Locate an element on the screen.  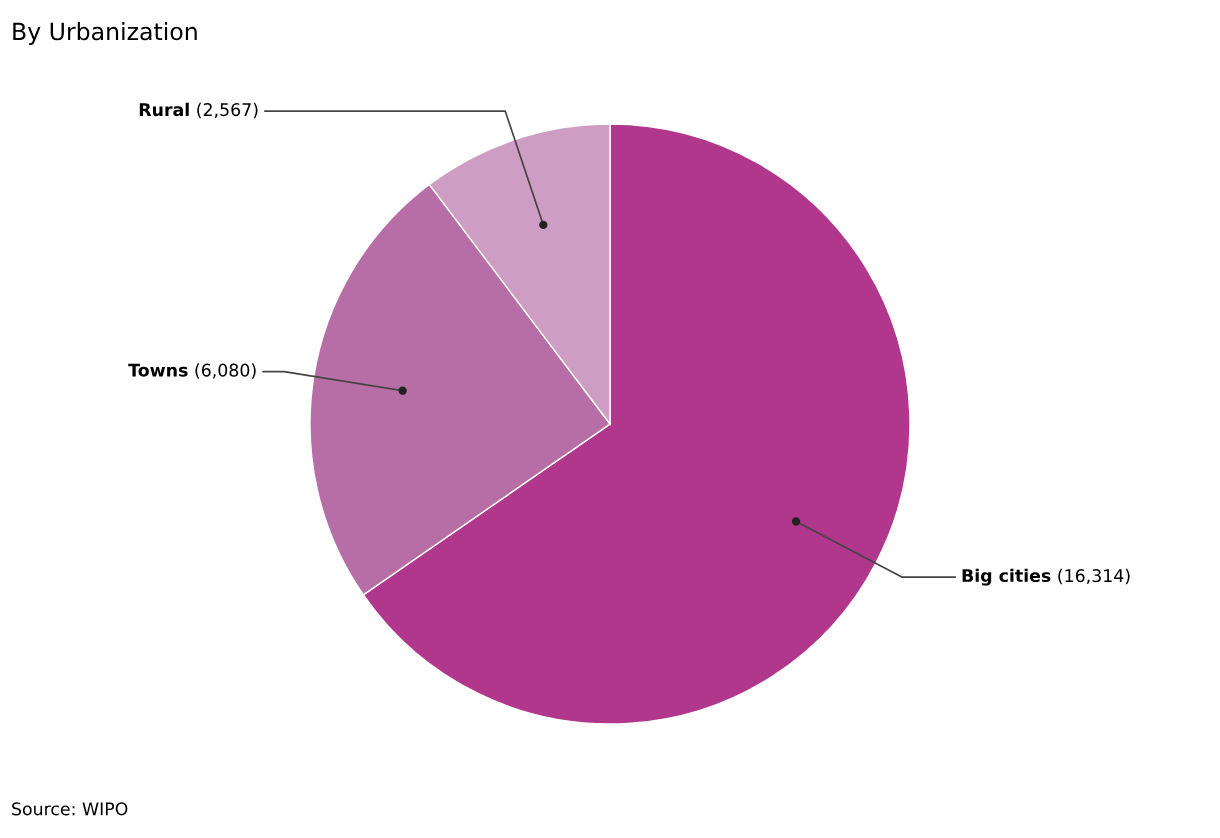
slice-label: Big cities is located at coordinates (1006, 577).